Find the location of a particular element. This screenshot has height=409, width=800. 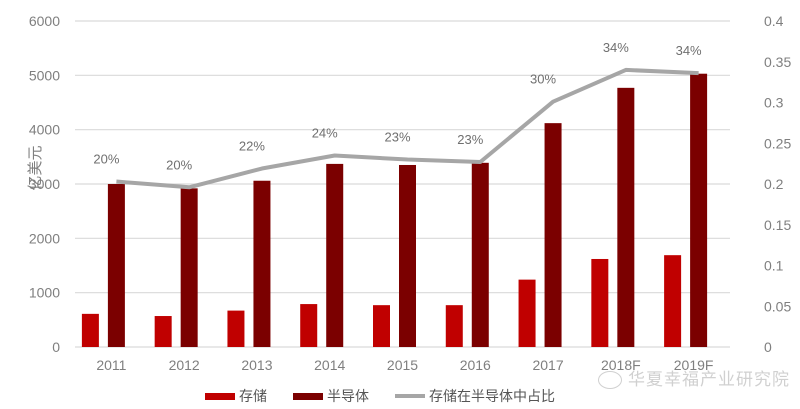

y-axis-label: 亿美元 is located at coordinates (35, 167).